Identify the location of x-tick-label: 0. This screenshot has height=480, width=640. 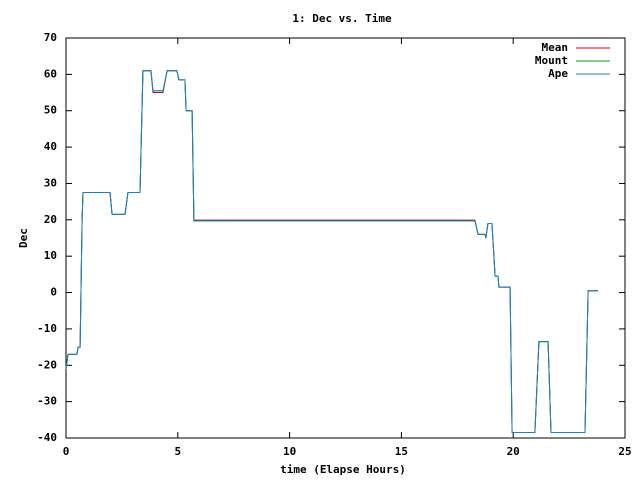
(66, 451).